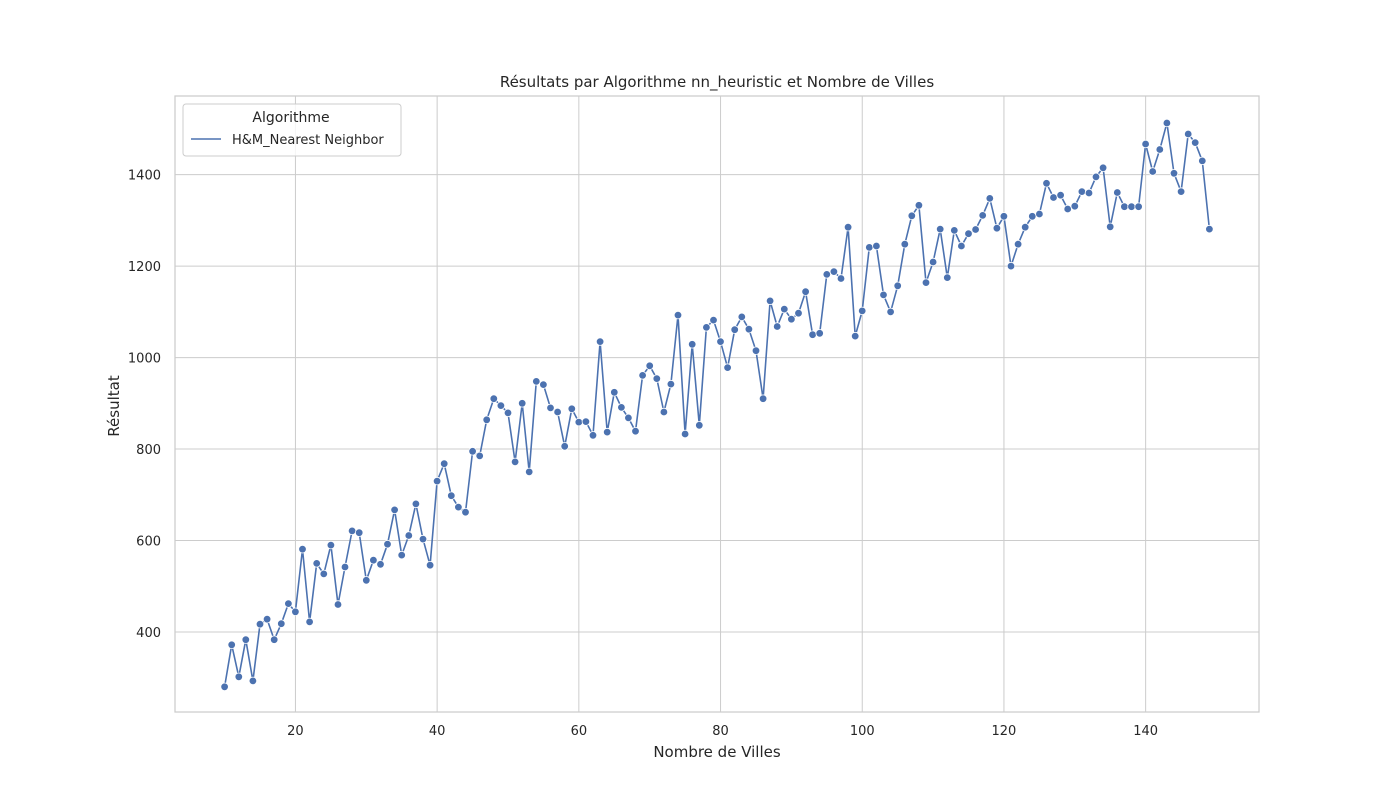 The height and width of the screenshot is (800, 1400). What do you see at coordinates (144, 359) in the screenshot?
I see `y-tick-label: 1000` at bounding box center [144, 359].